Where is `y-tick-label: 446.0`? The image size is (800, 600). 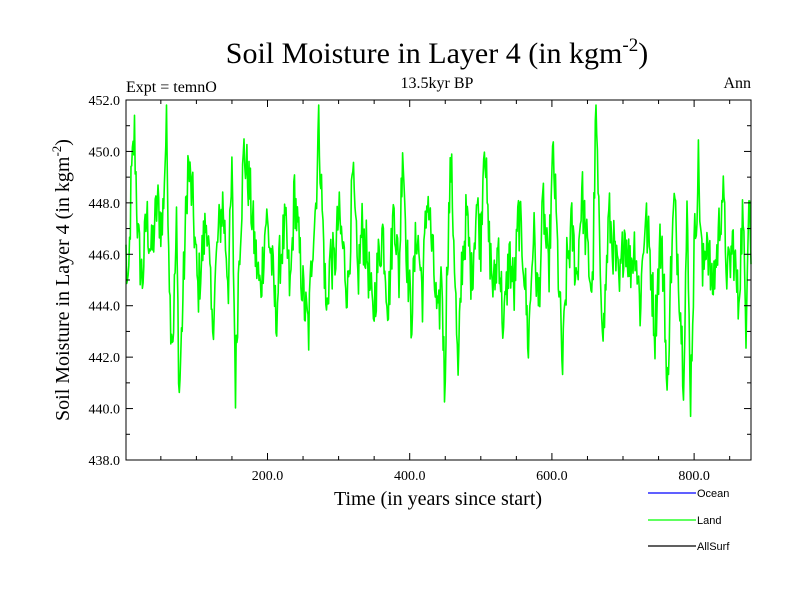 y-tick-label: 446.0 is located at coordinates (105, 255).